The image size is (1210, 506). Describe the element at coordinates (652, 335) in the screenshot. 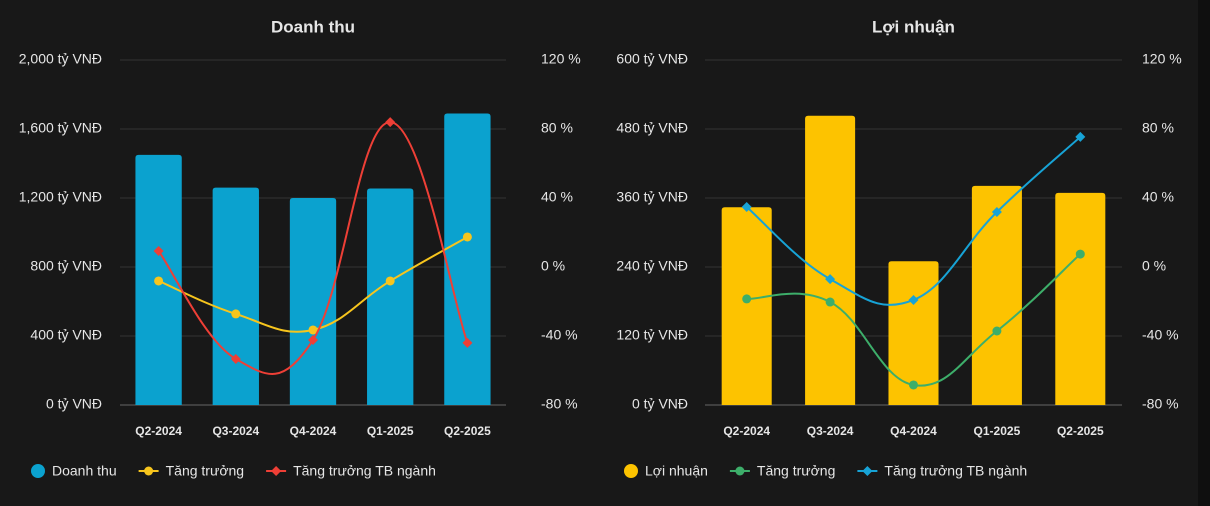

I see `y-tick-label: 120 tỷ VNĐ` at that location.